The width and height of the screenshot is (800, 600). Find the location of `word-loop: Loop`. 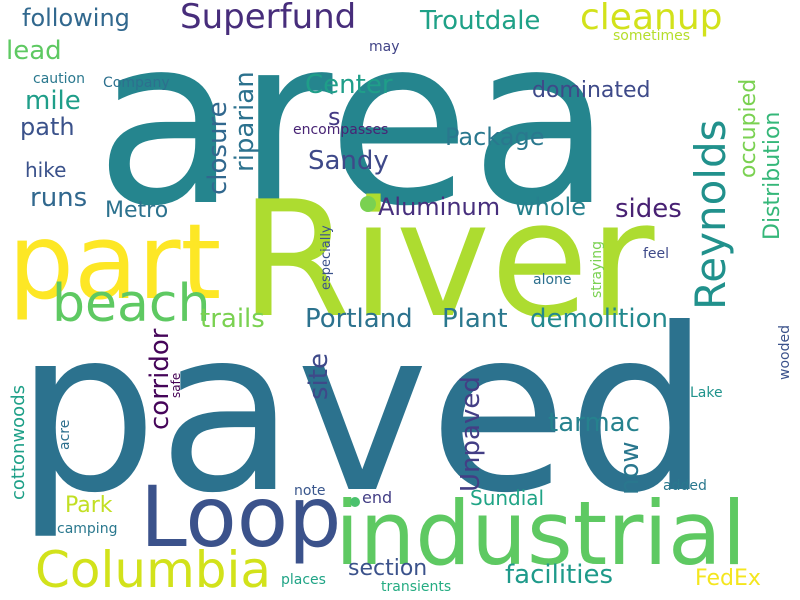

word-loop: Loop is located at coordinates (241, 517).